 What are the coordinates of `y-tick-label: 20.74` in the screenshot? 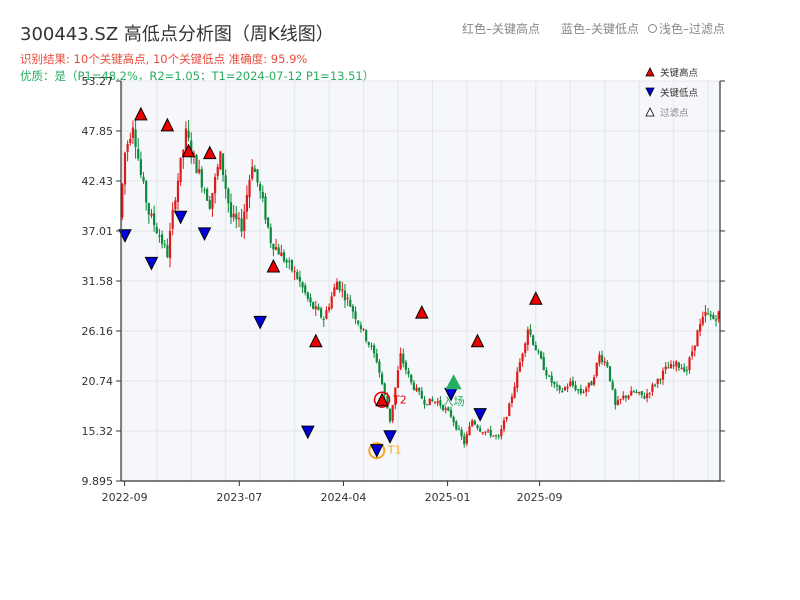 It's located at (98, 381).